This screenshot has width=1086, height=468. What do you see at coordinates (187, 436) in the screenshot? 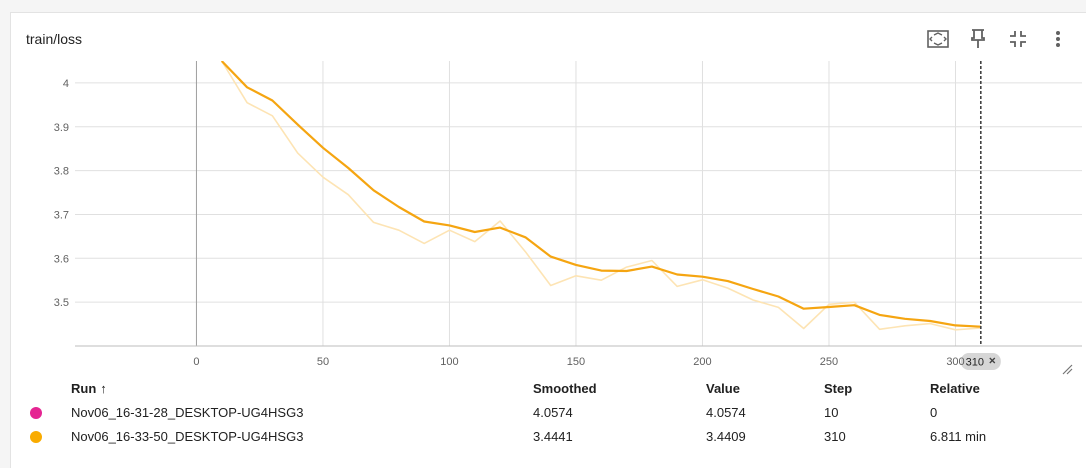
I see `run-name: Nov06_16-33-50_DESKTOP-UG4HSG3` at bounding box center [187, 436].